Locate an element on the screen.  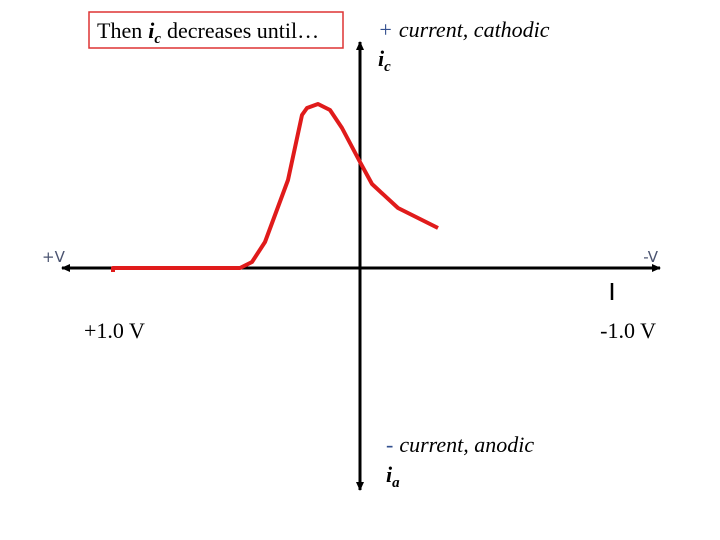
right-value-label: -1.0 V is located at coordinates (628, 330).